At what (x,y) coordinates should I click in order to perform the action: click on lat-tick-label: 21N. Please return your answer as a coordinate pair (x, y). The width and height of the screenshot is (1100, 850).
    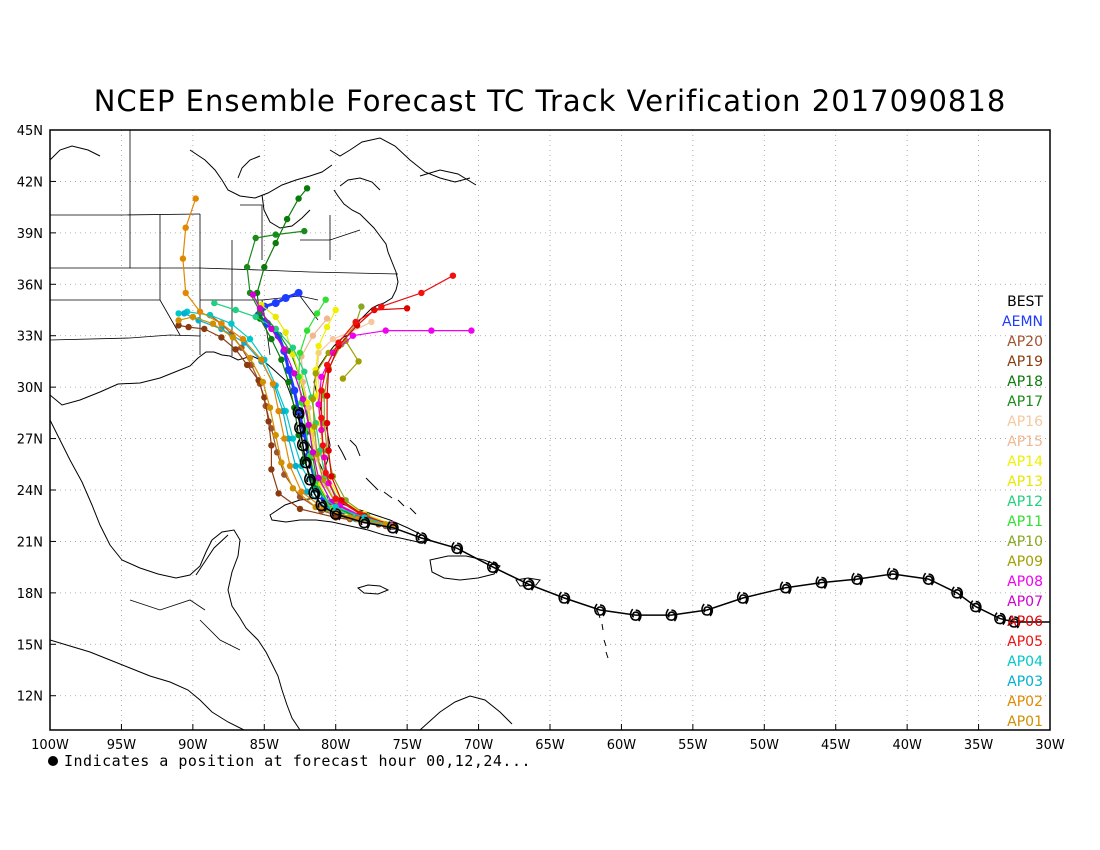
    Looking at the image, I should click on (30, 542).